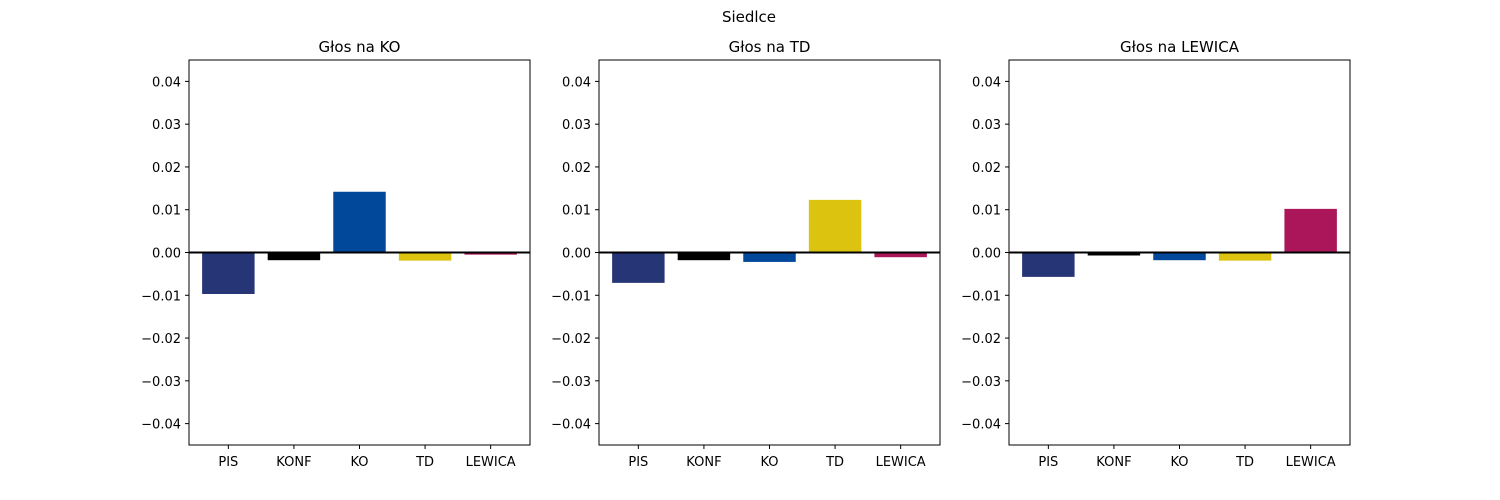 Image resolution: width=1500 pixels, height=500 pixels. What do you see at coordinates (749, 17) in the screenshot?
I see `figure-title: Siedlce` at bounding box center [749, 17].